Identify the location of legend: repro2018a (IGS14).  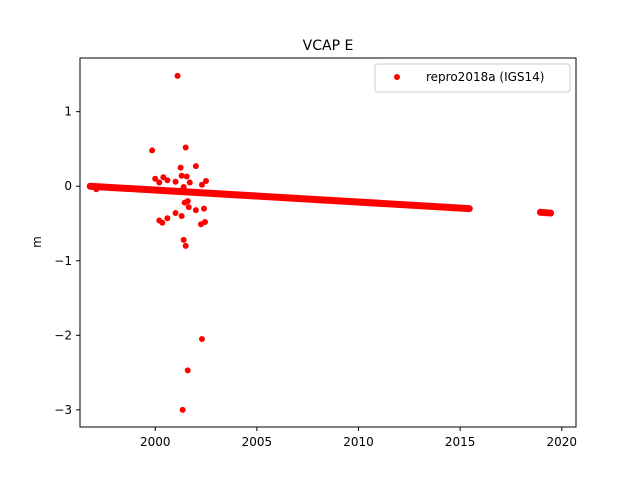
(472, 78).